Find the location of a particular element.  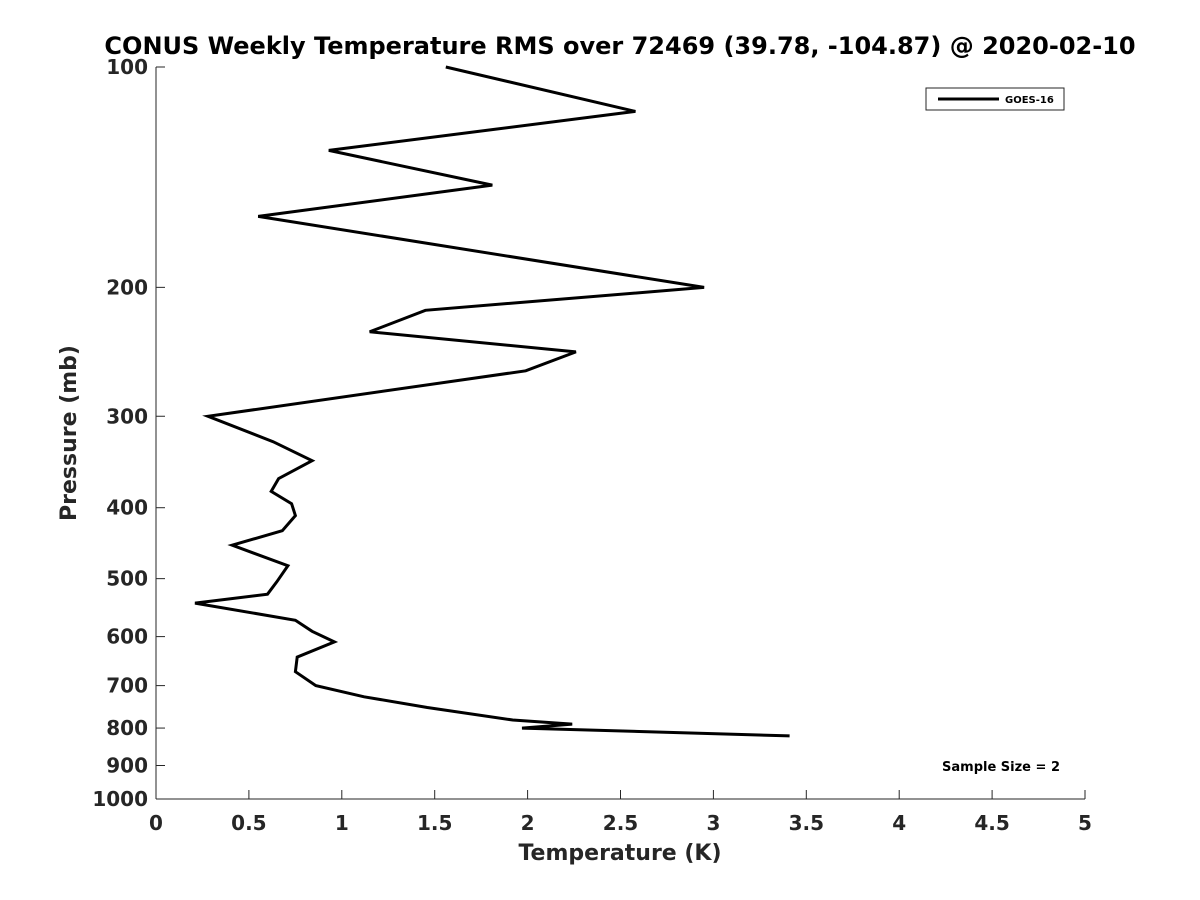

x-axis-label: Temperature (K) is located at coordinates (619, 853).